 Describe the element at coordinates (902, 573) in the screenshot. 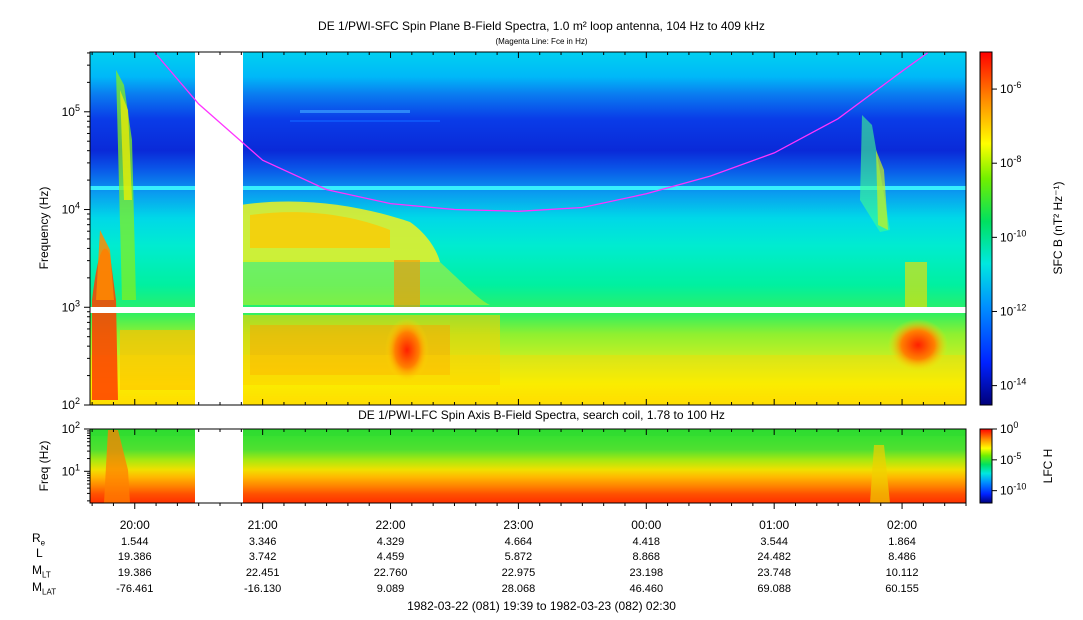

I see `param-value-mlt: 10.112` at that location.